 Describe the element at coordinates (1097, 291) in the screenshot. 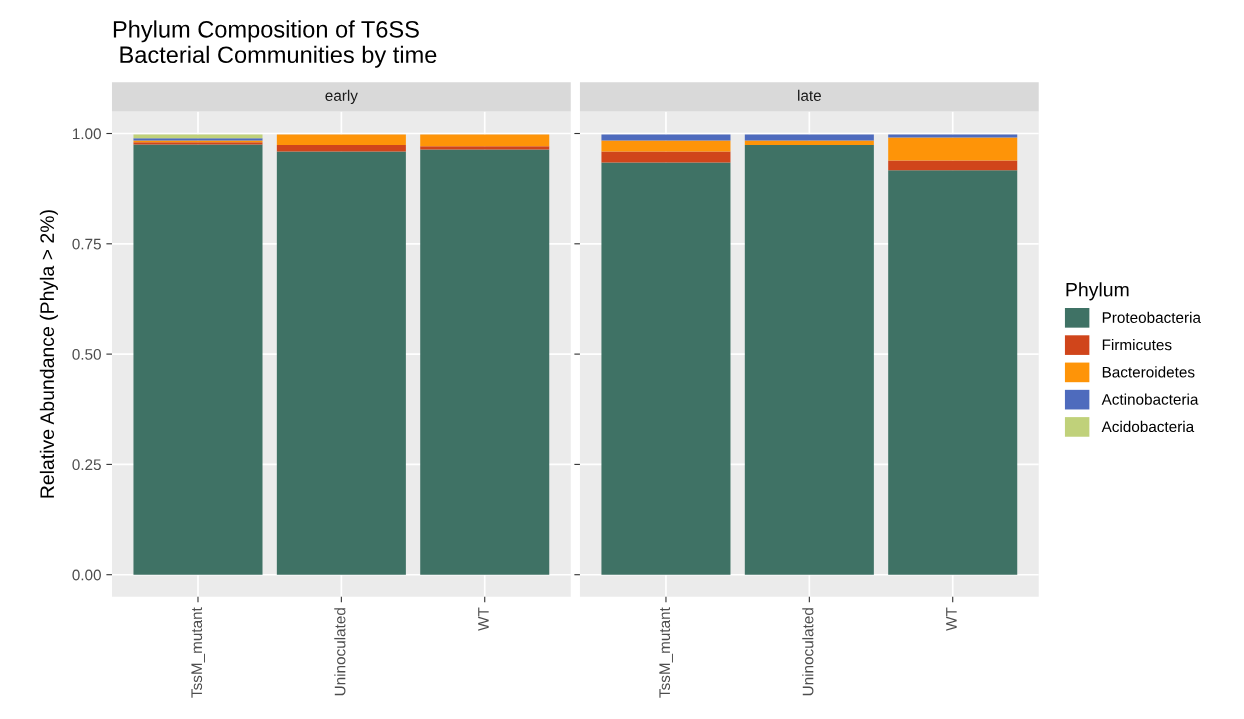

I see `legend-title: Phylum` at that location.